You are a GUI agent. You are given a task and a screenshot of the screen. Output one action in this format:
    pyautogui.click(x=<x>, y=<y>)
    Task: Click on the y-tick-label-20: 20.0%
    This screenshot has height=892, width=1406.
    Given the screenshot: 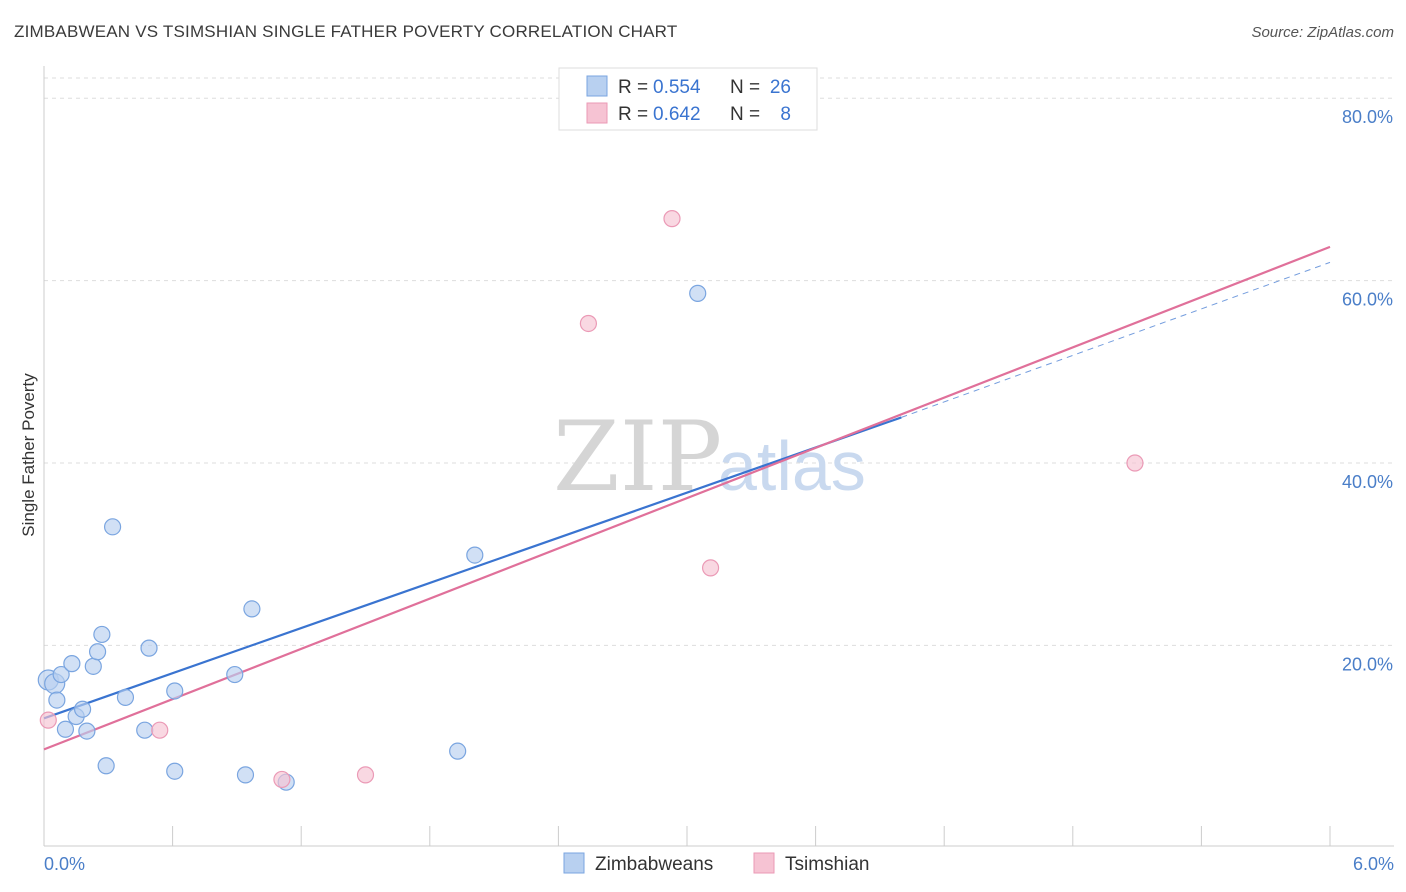 What is the action you would take?
    pyautogui.click(x=1367, y=664)
    